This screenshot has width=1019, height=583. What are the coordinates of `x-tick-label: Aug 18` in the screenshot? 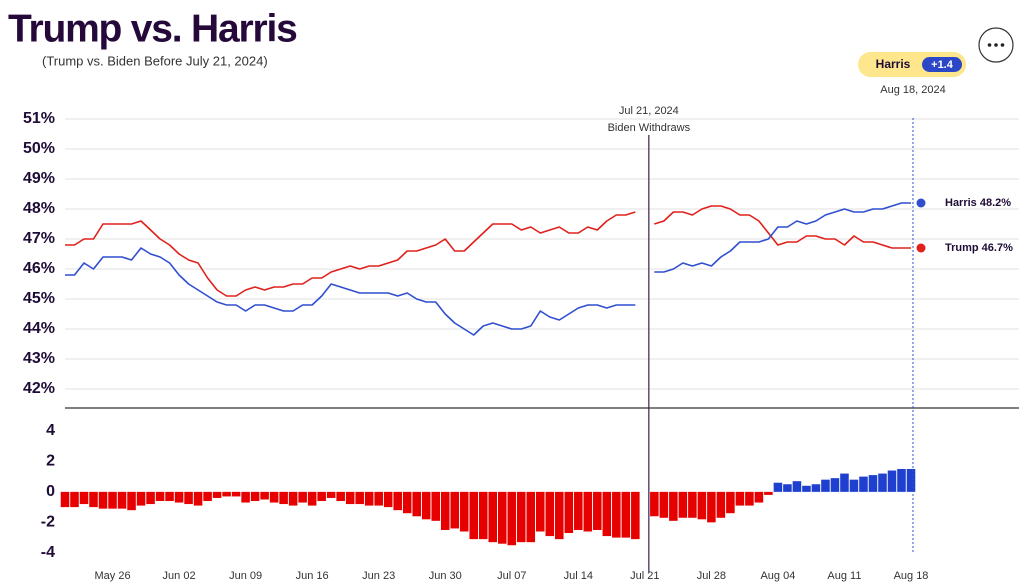 It's located at (911, 576).